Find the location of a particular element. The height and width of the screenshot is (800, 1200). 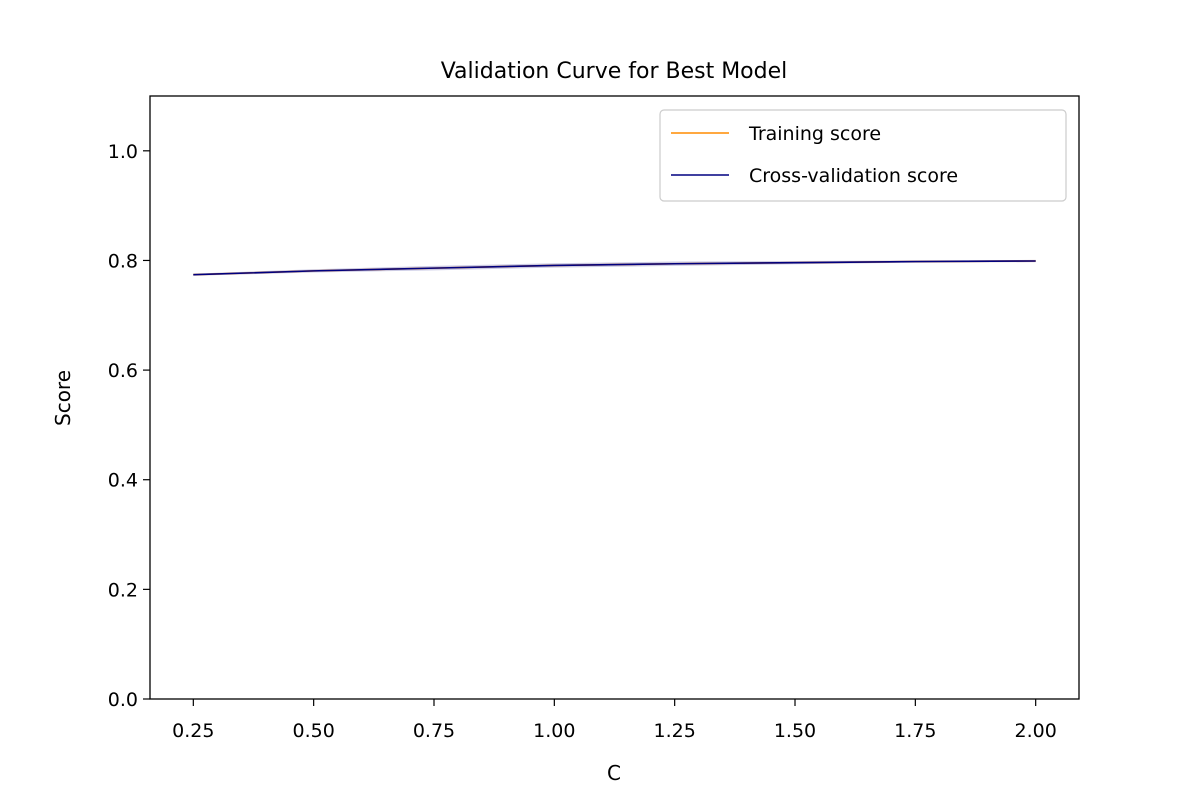

legend-label-training: Training score is located at coordinates (814, 134).